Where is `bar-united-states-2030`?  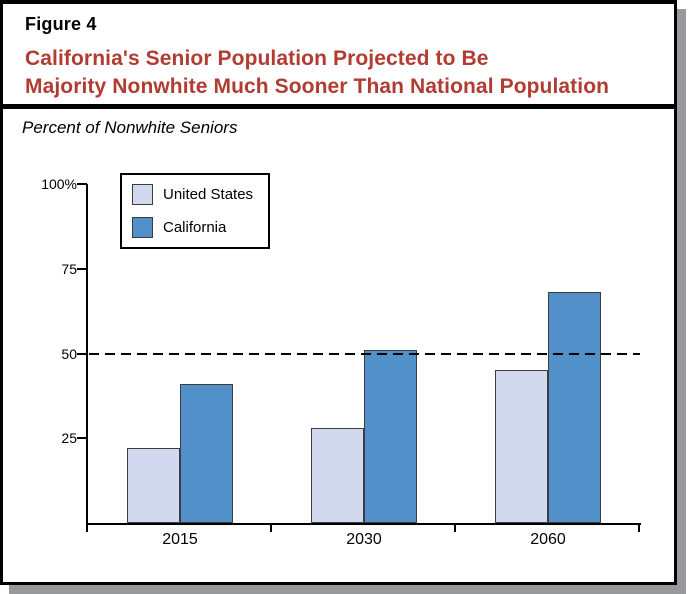
bar-united-states-2030 is located at coordinates (337, 475).